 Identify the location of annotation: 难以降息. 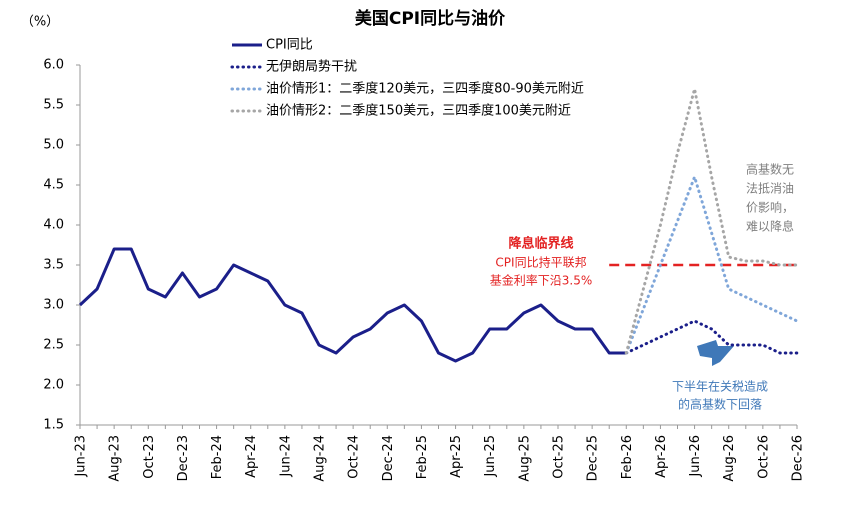
(770, 226).